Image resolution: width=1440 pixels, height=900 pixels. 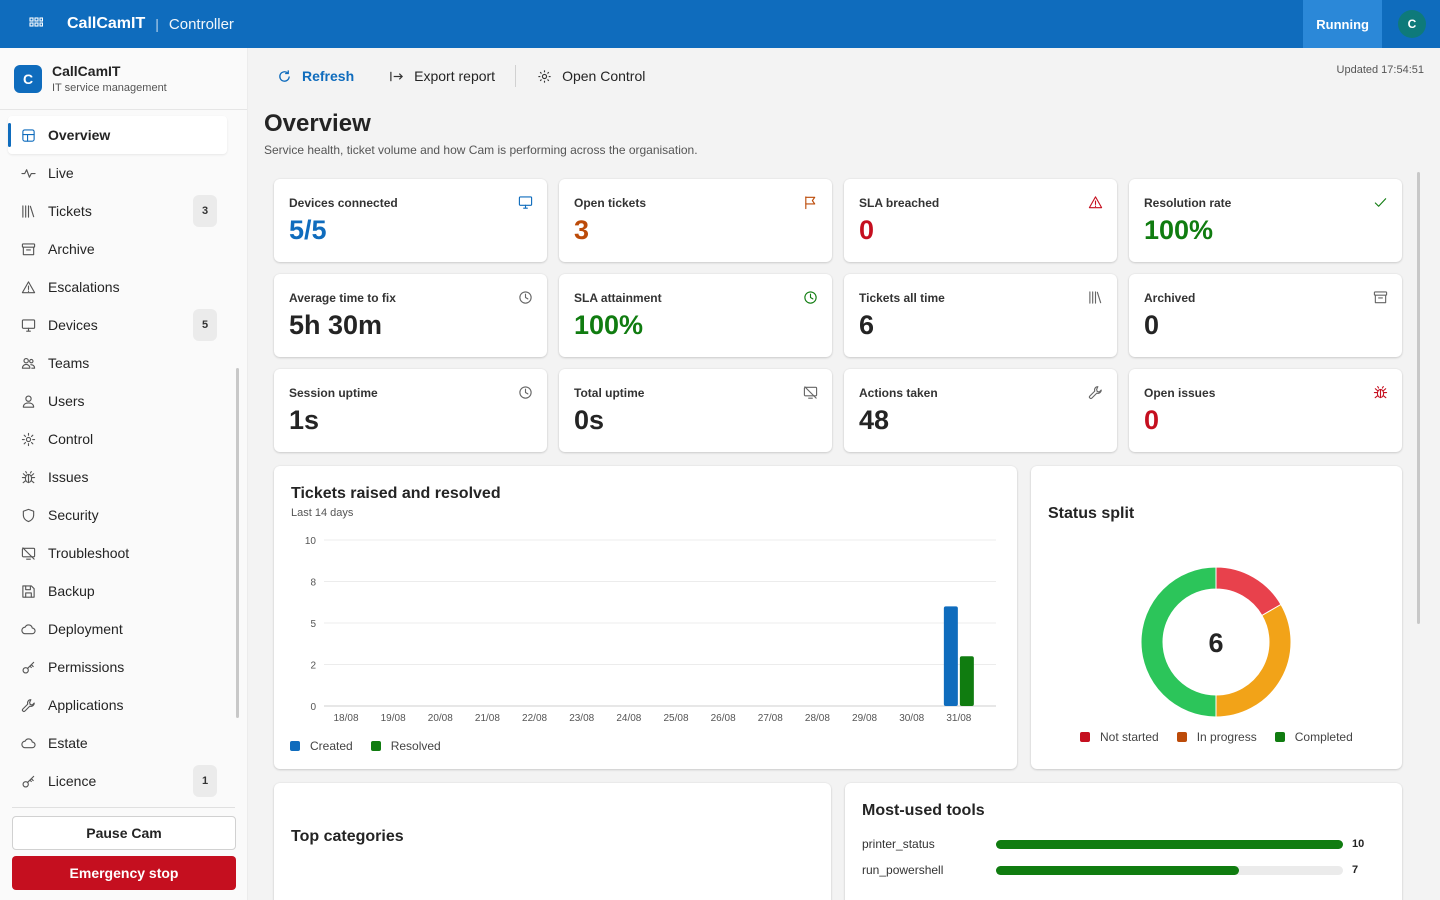 I want to click on x-tick-label: 24/08, so click(x=628, y=718).